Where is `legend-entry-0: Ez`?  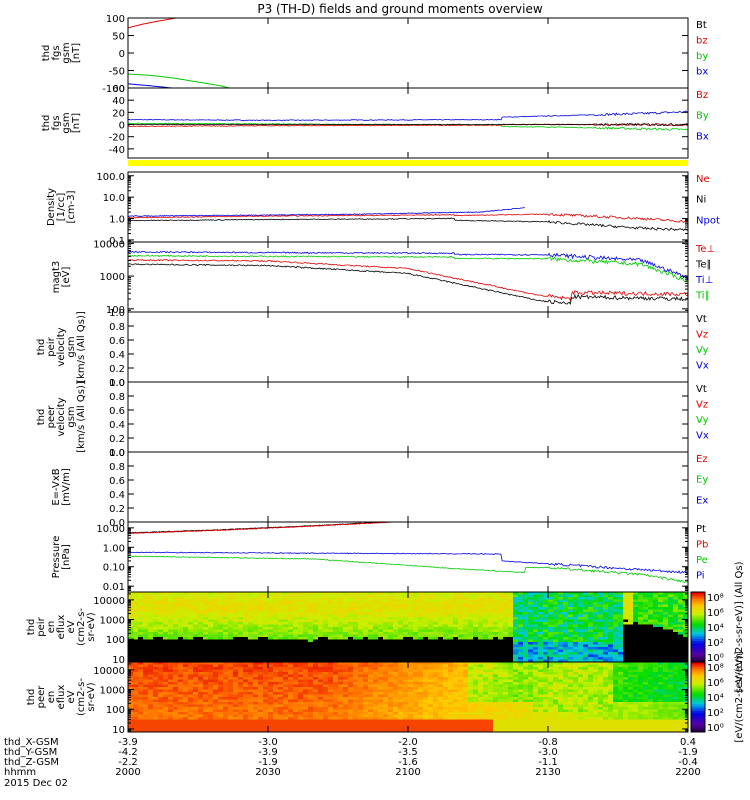
legend-entry-0: Ez is located at coordinates (702, 459).